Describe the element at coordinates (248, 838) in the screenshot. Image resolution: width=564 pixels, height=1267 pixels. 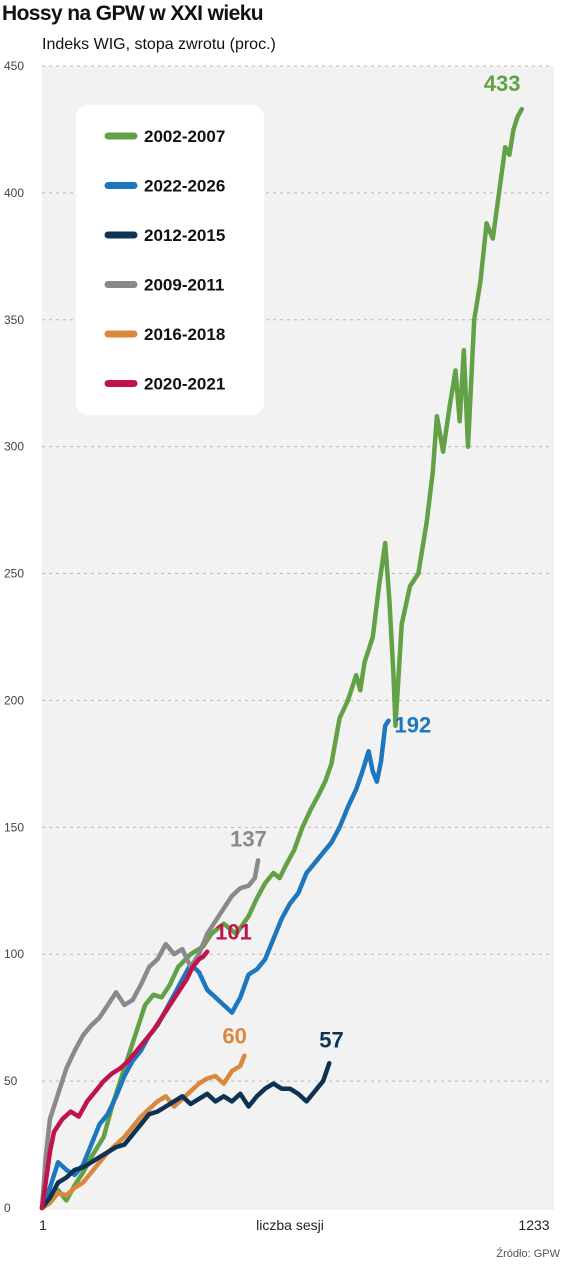
I see `end-label-2009-2011: 137` at that location.